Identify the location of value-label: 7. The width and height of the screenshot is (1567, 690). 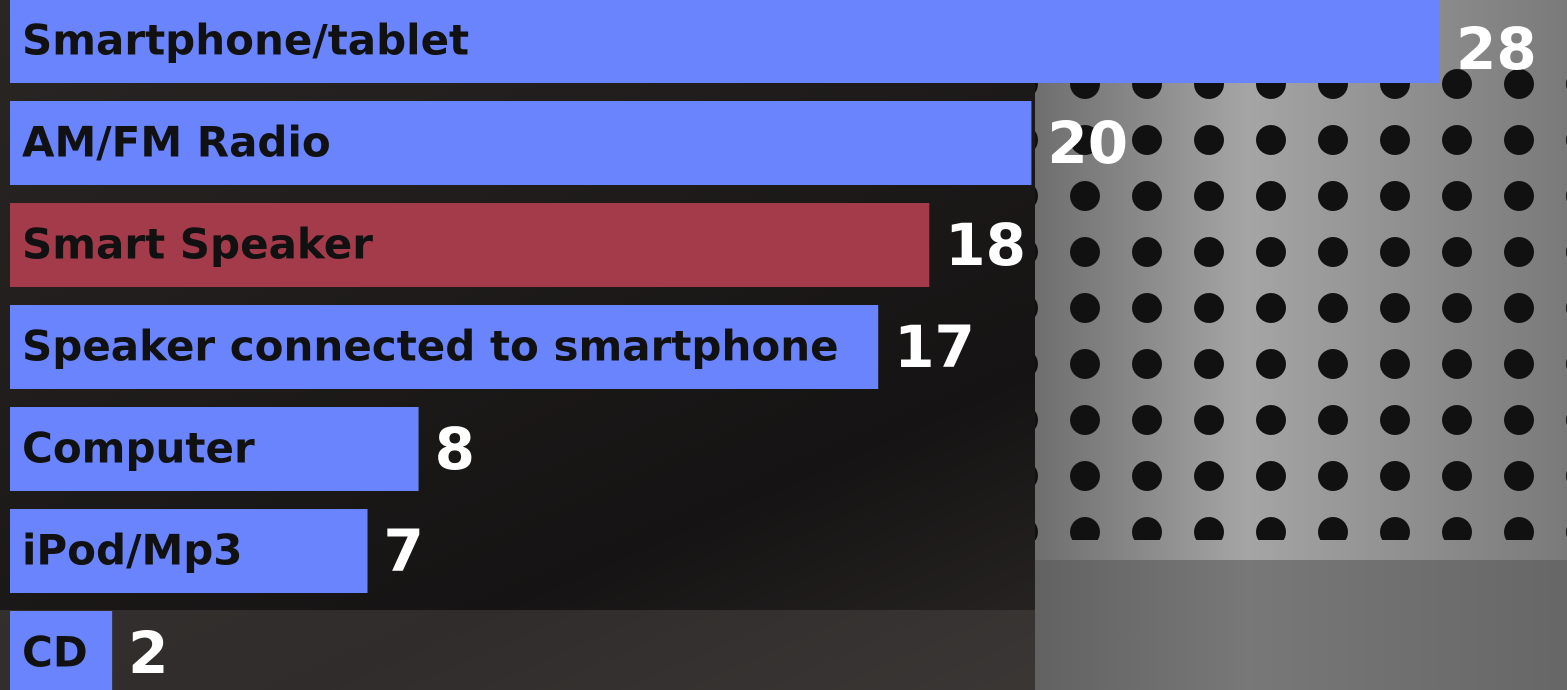
(404, 551).